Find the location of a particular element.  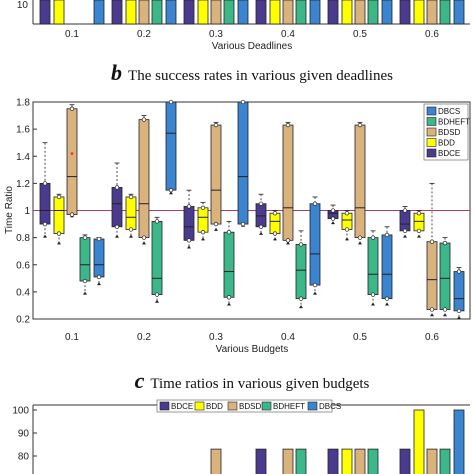

panel-b-x-tick-label: 0.5 is located at coordinates (360, 34).